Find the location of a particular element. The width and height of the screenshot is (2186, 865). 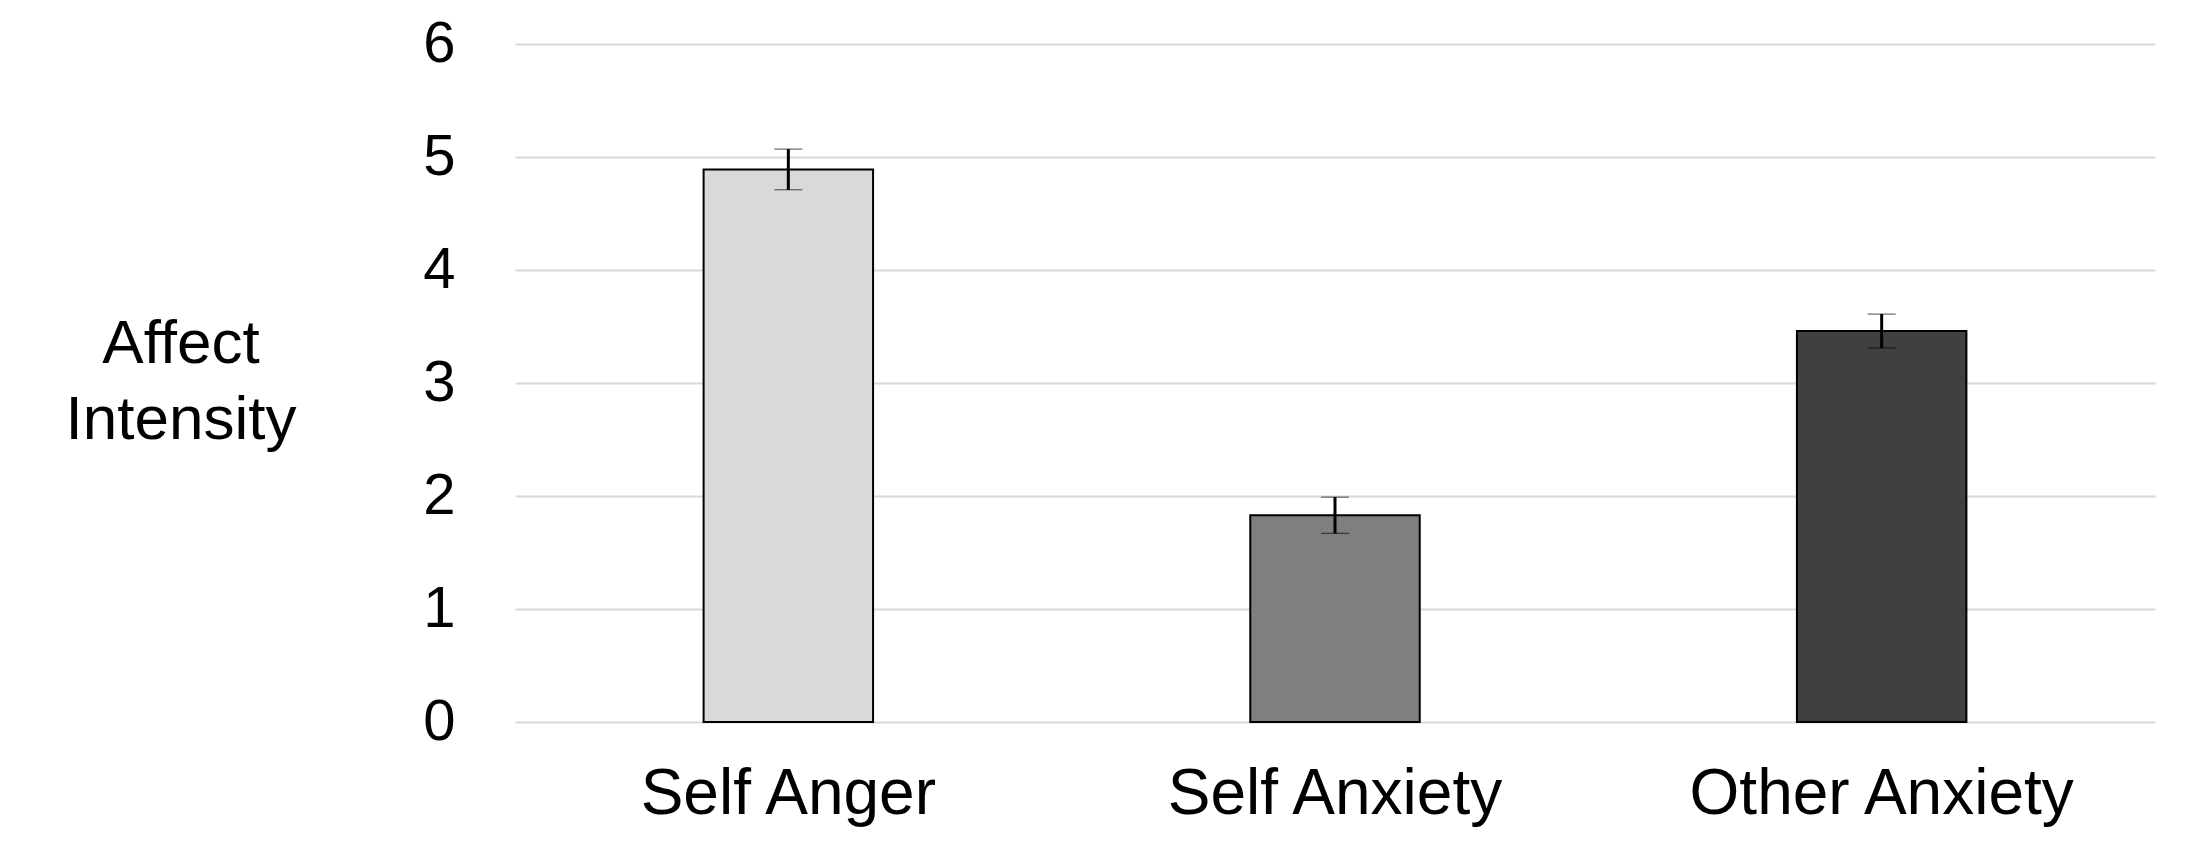

y-tick-label: 0 is located at coordinates (439, 719).